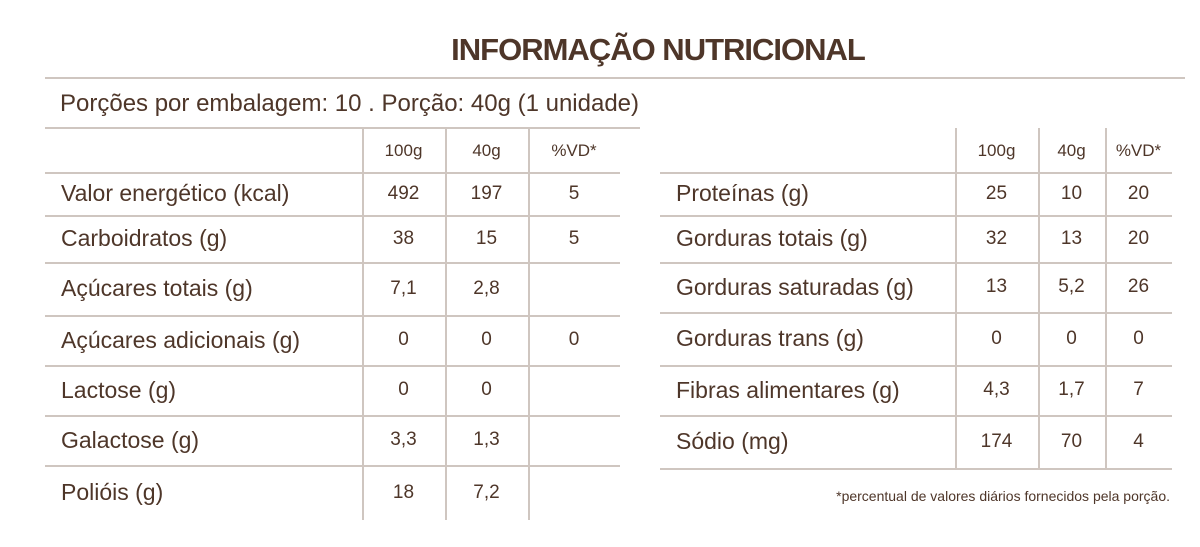 The width and height of the screenshot is (1200, 547). Describe the element at coordinates (144, 238) in the screenshot. I see `row-label: Carboidratos (g)` at that location.